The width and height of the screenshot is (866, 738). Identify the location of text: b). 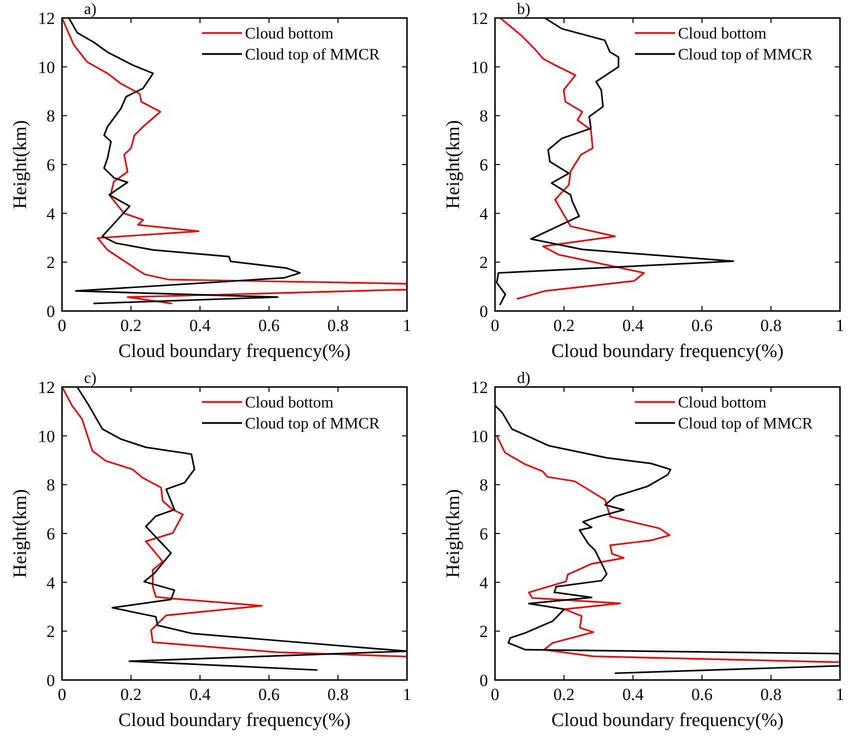
(523, 9).